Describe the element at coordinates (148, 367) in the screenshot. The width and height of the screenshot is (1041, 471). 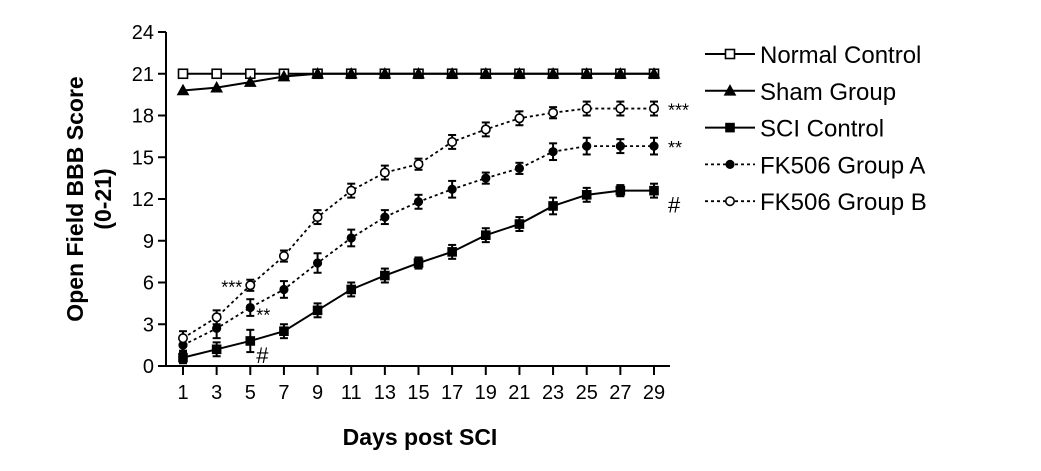
I see `y-tick-label: 0` at that location.